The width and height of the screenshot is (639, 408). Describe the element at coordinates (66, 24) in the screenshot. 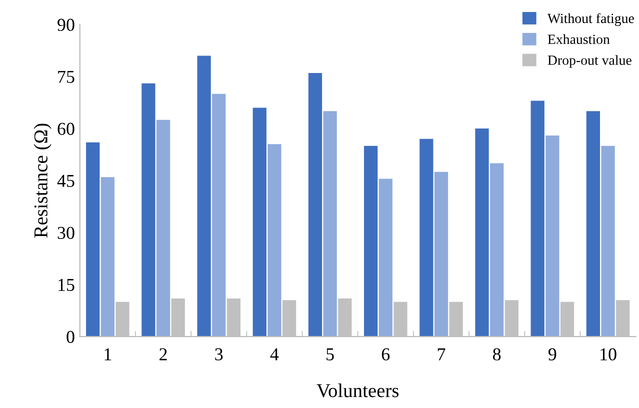

I see `y-tick-label: 90` at that location.